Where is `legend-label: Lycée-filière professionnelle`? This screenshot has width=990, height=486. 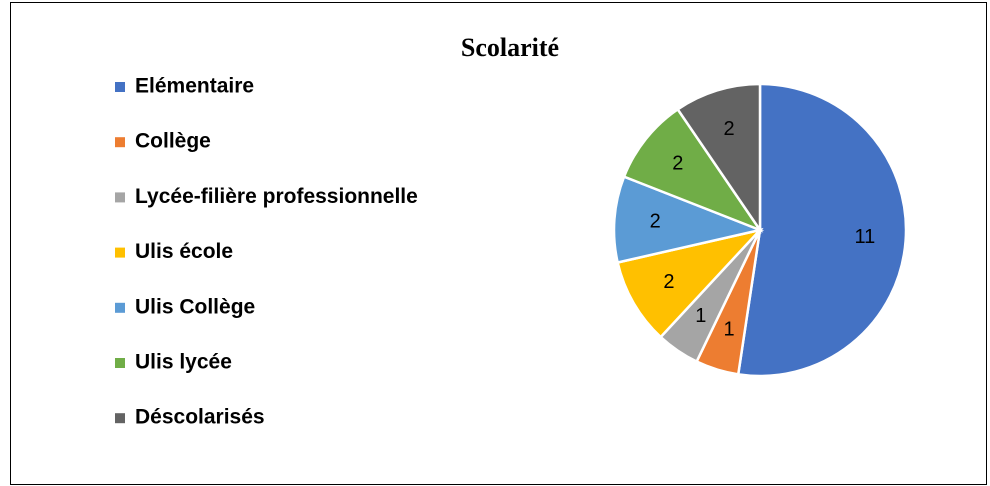
legend-label: Lycée-filière professionnelle is located at coordinates (276, 196).